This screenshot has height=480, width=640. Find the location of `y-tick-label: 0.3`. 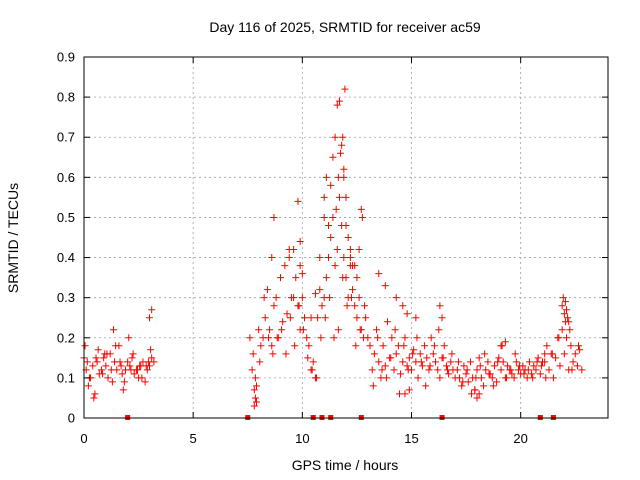

y-tick-label: 0.3 is located at coordinates (66, 297).